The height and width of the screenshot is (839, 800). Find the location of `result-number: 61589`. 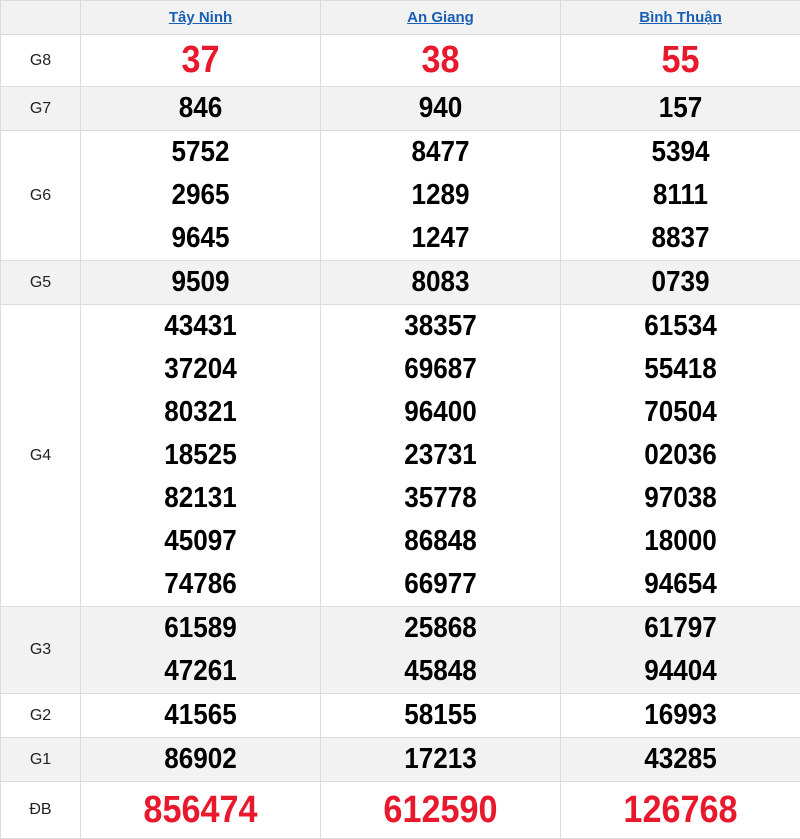

result-number: 61589 is located at coordinates (200, 628).